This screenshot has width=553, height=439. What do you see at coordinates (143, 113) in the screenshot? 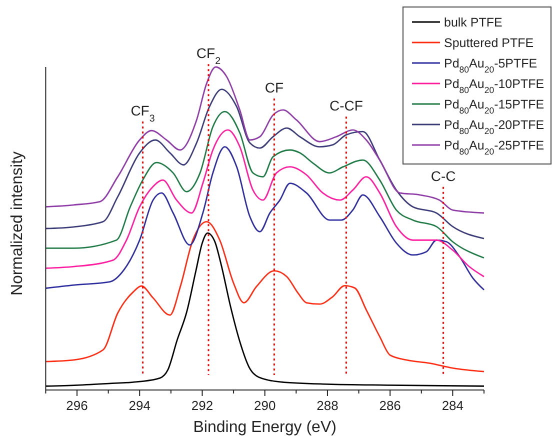
I see `ref-line-label: CF$_{3}$` at bounding box center [143, 113].